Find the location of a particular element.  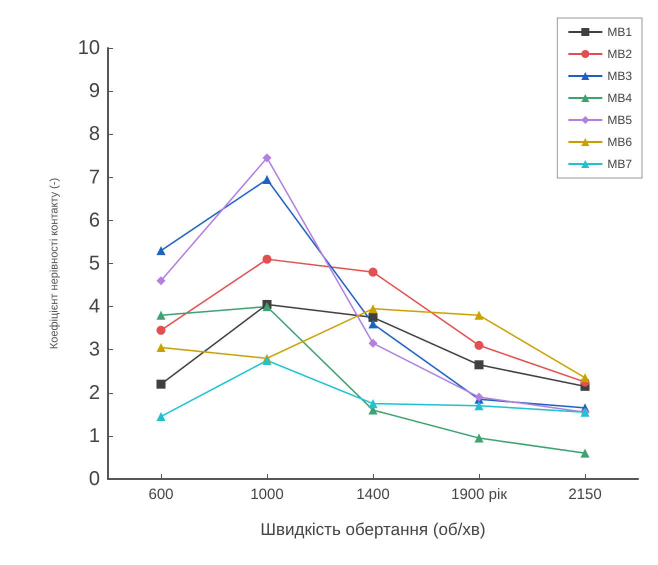

x-tick-label: 1400 is located at coordinates (373, 494).